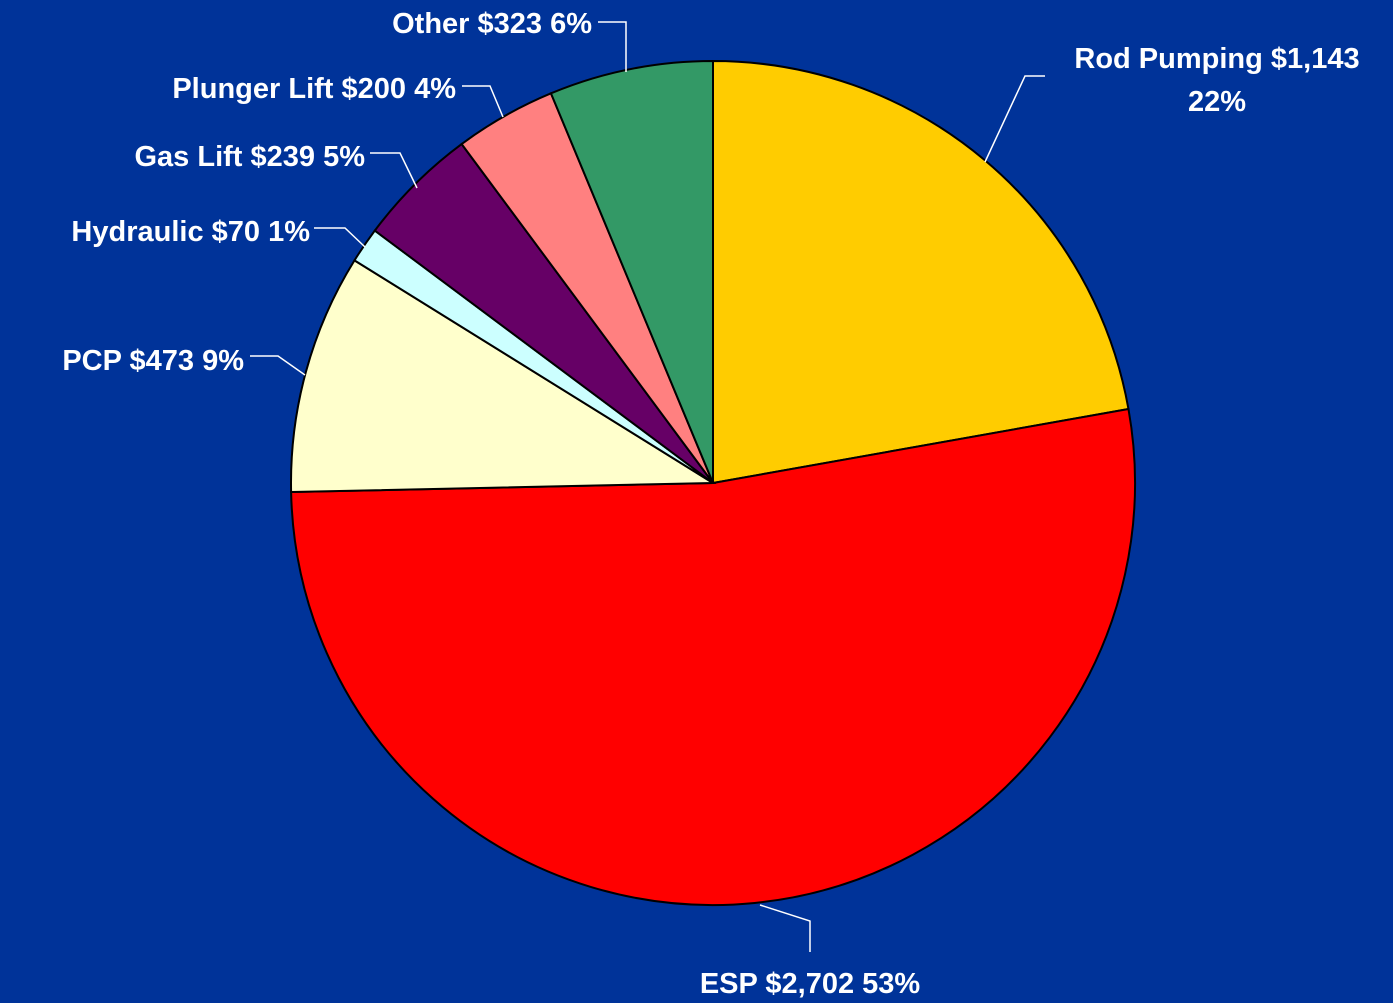 This screenshot has height=1003, width=1393. Describe the element at coordinates (314, 89) in the screenshot. I see `label-plunger-lift: Plunger Lift $200 4%` at that location.